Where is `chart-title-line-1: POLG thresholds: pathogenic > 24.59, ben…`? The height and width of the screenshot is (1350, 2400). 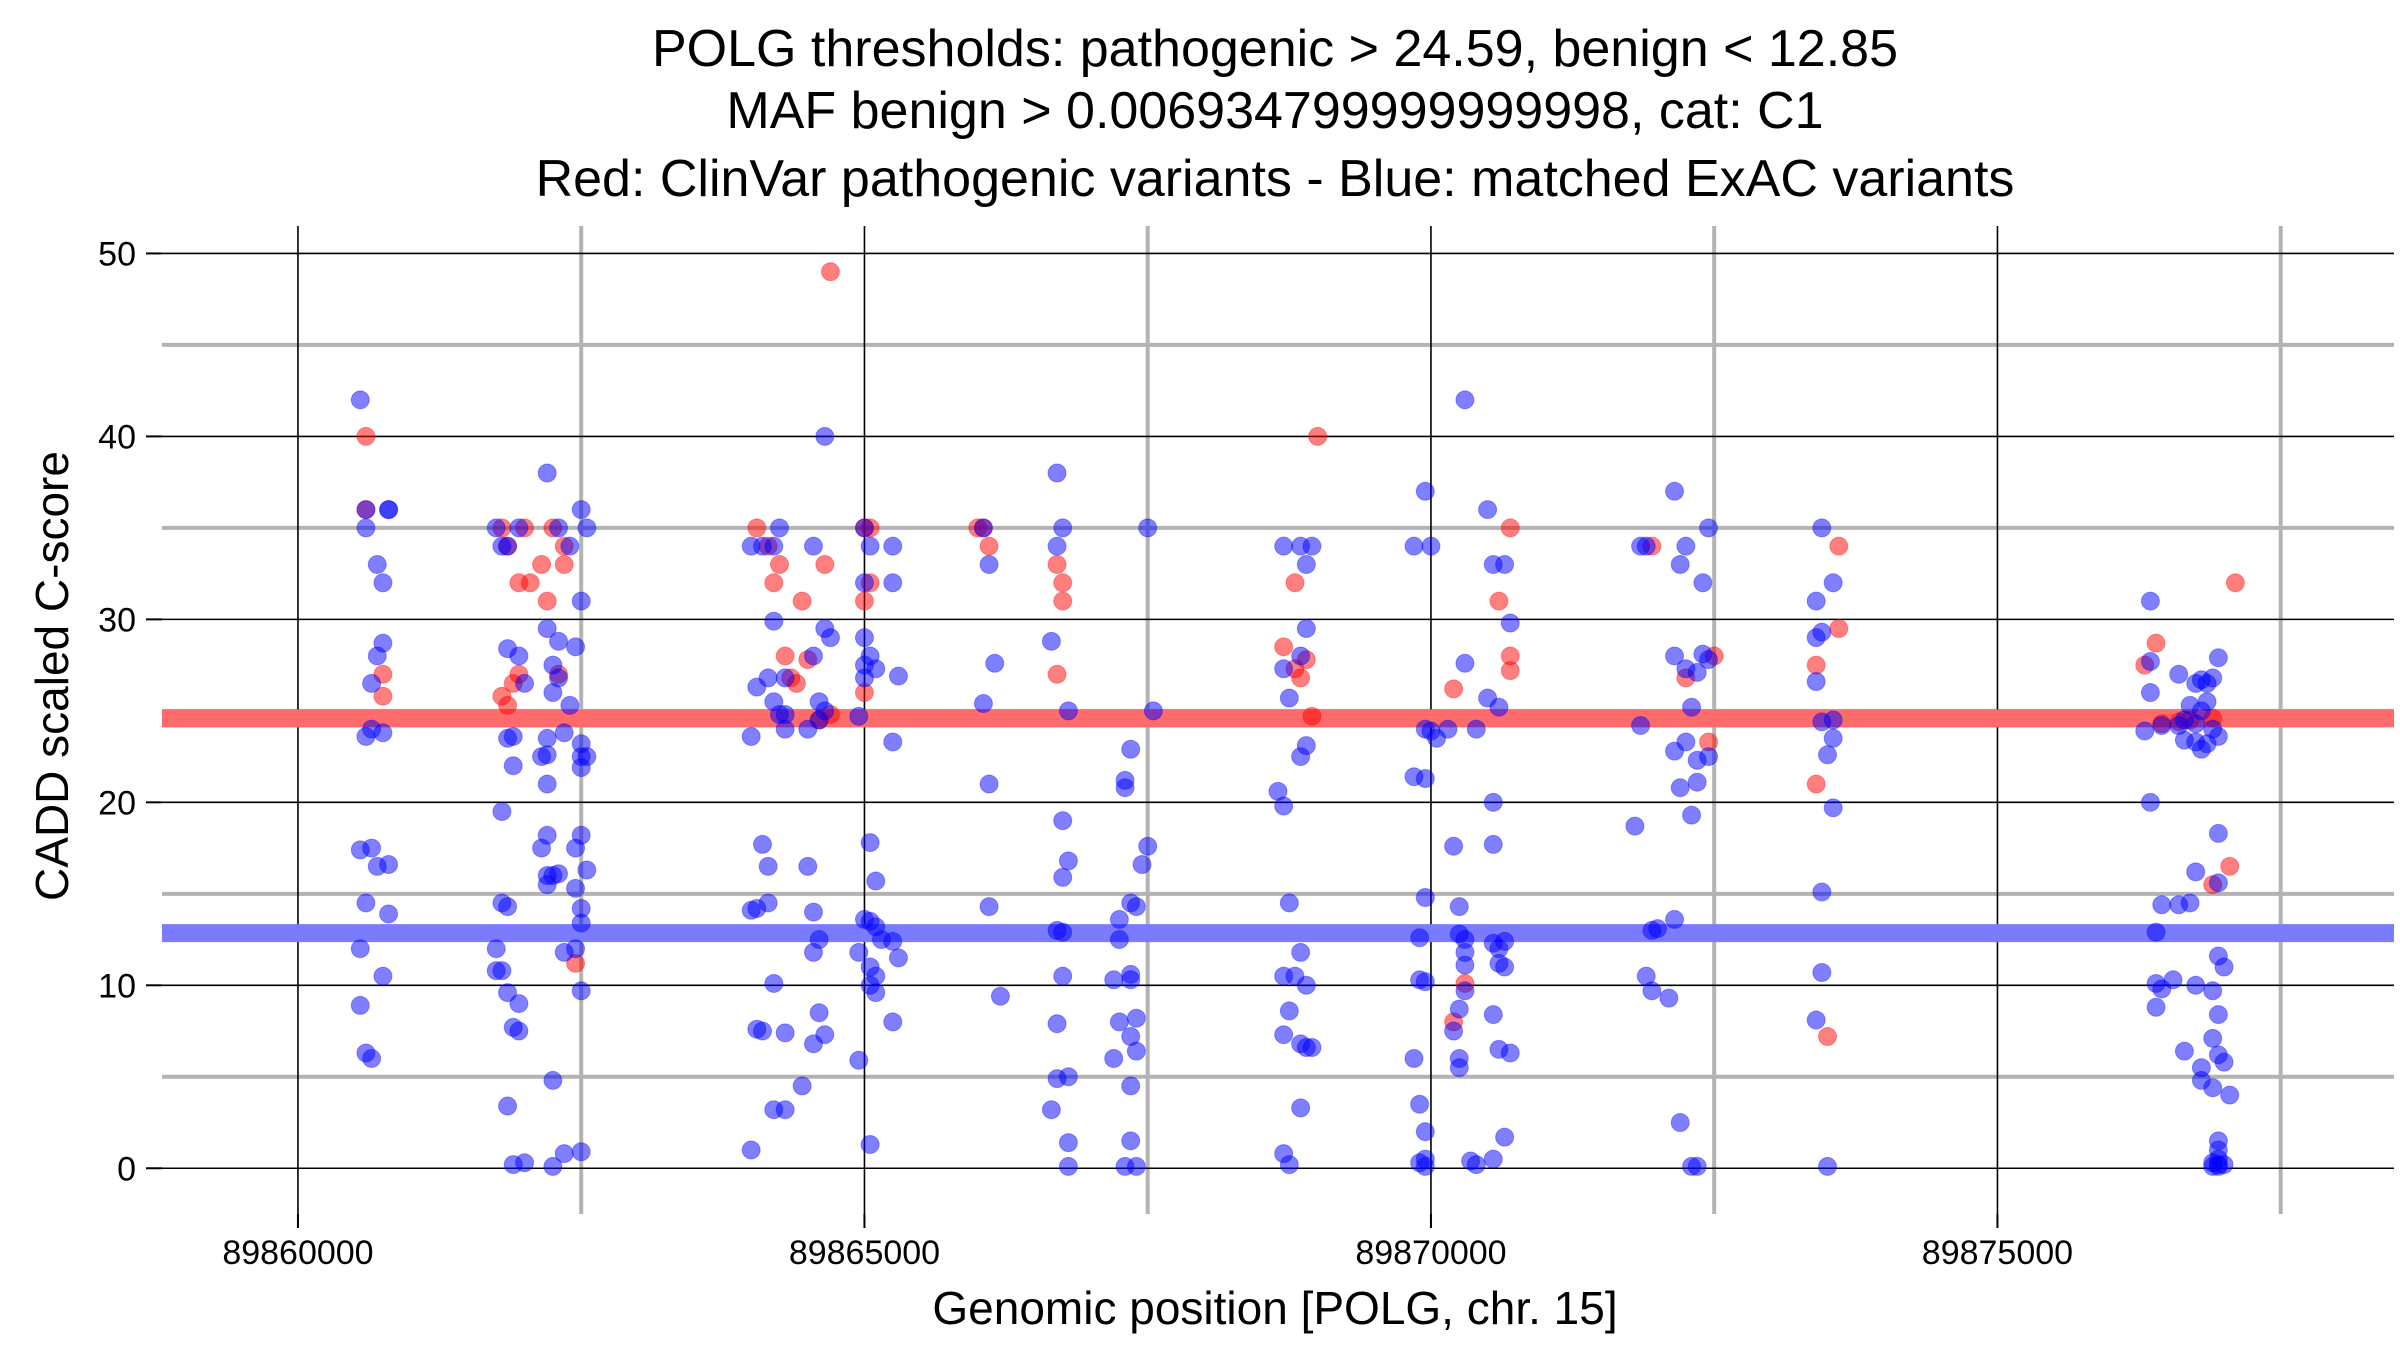
chart-title-line-1: POLG thresholds: pathogenic > 24.59, ben… is located at coordinates (1275, 49).